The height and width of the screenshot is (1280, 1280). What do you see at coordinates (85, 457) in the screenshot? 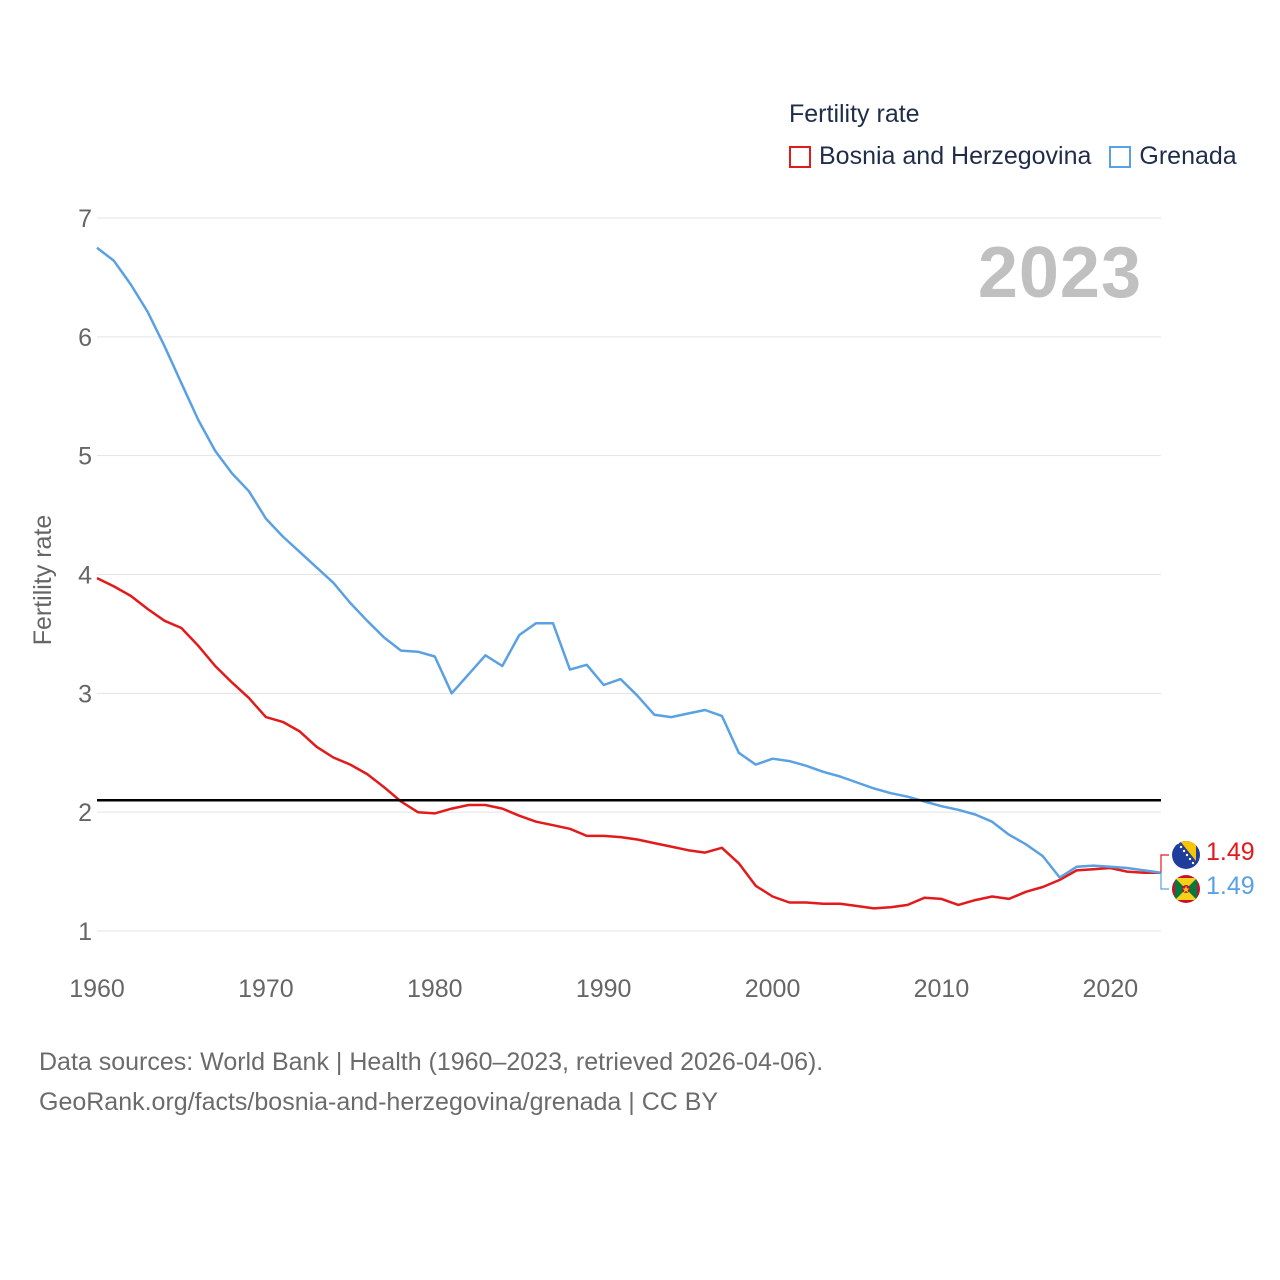
I see `y-tick-label: 5` at bounding box center [85, 457].